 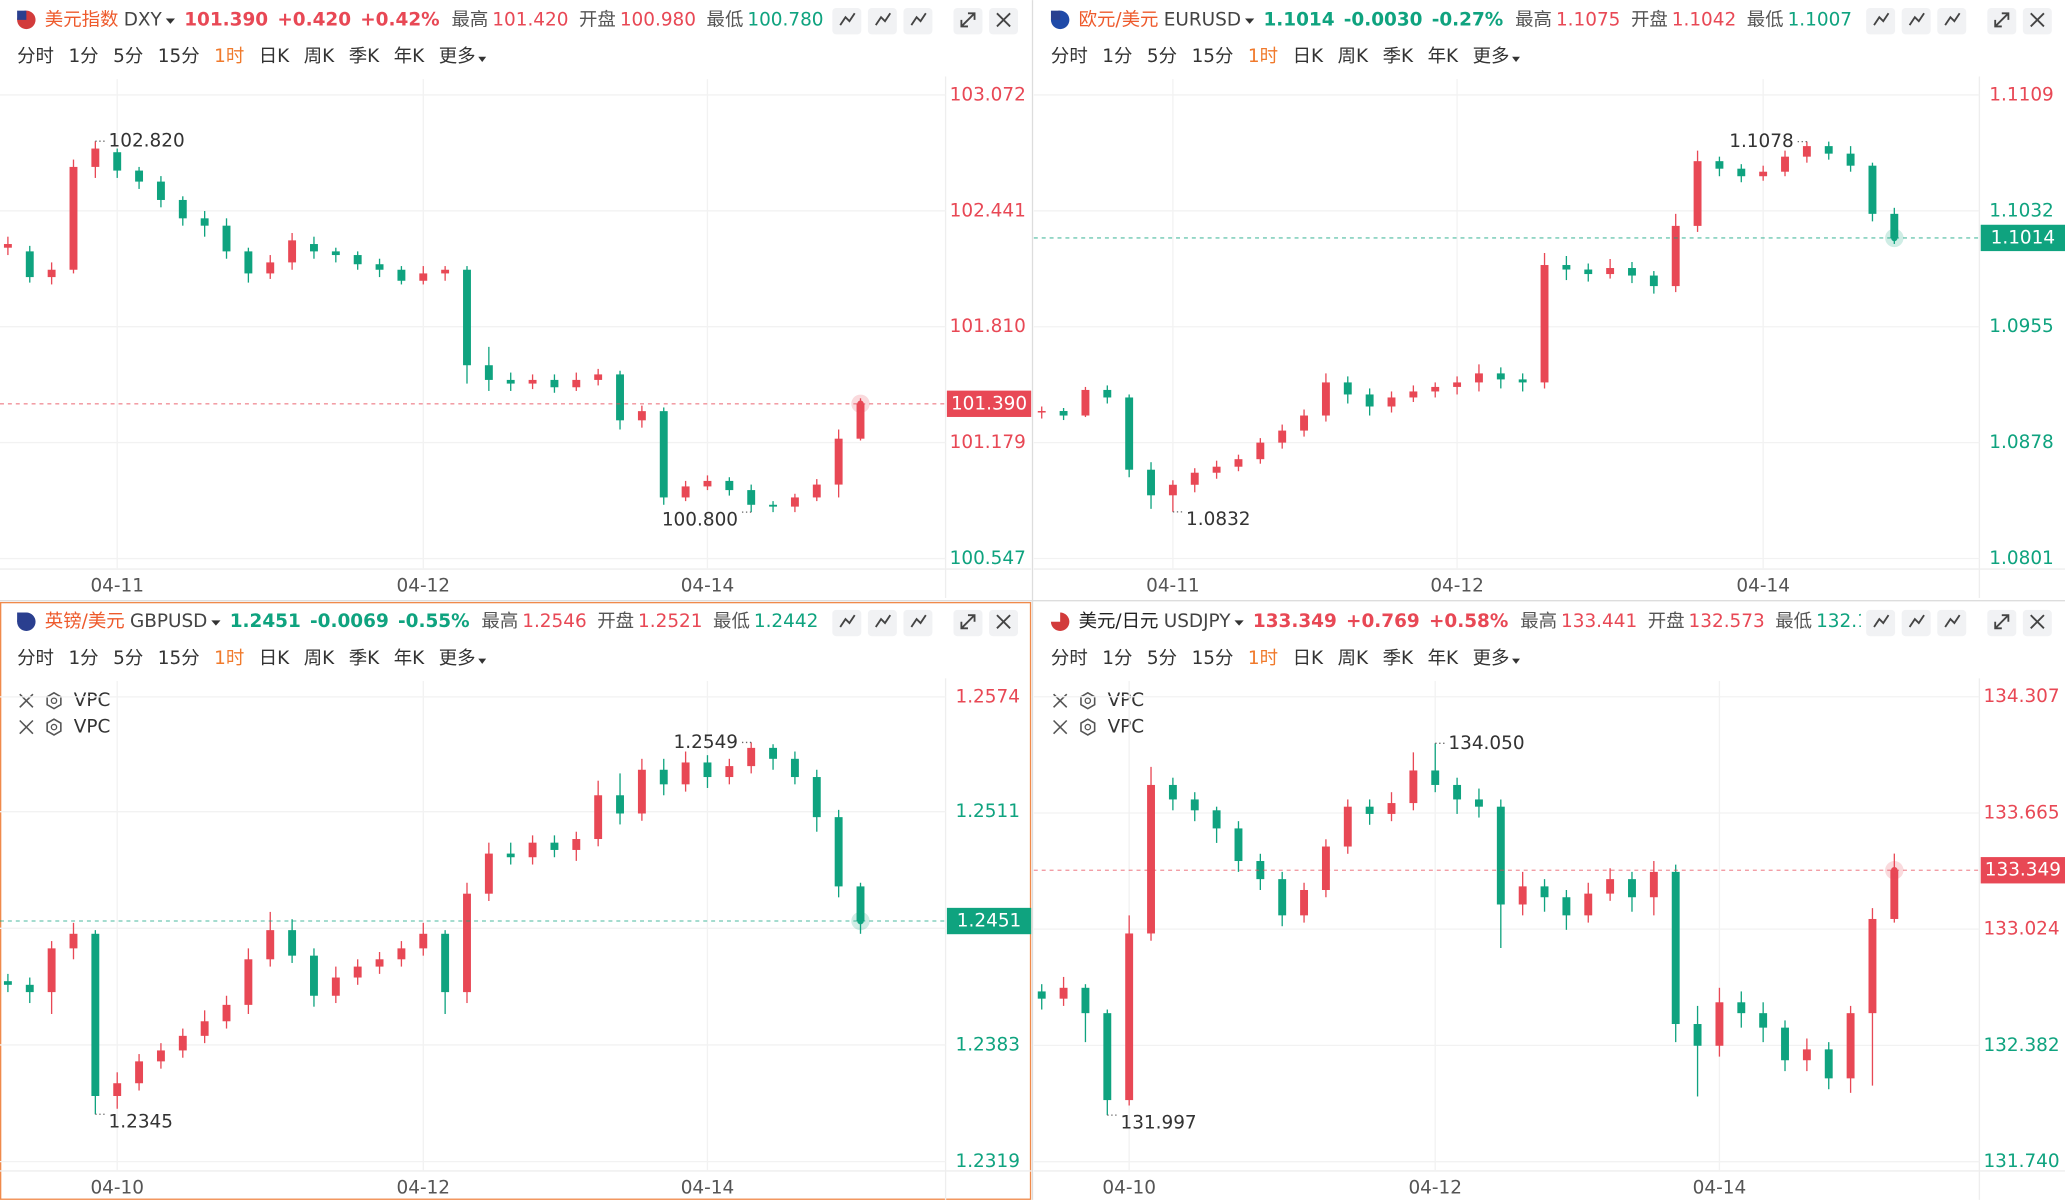 What do you see at coordinates (499, 621) in the screenshot?
I see `stat-label: 最高` at bounding box center [499, 621].